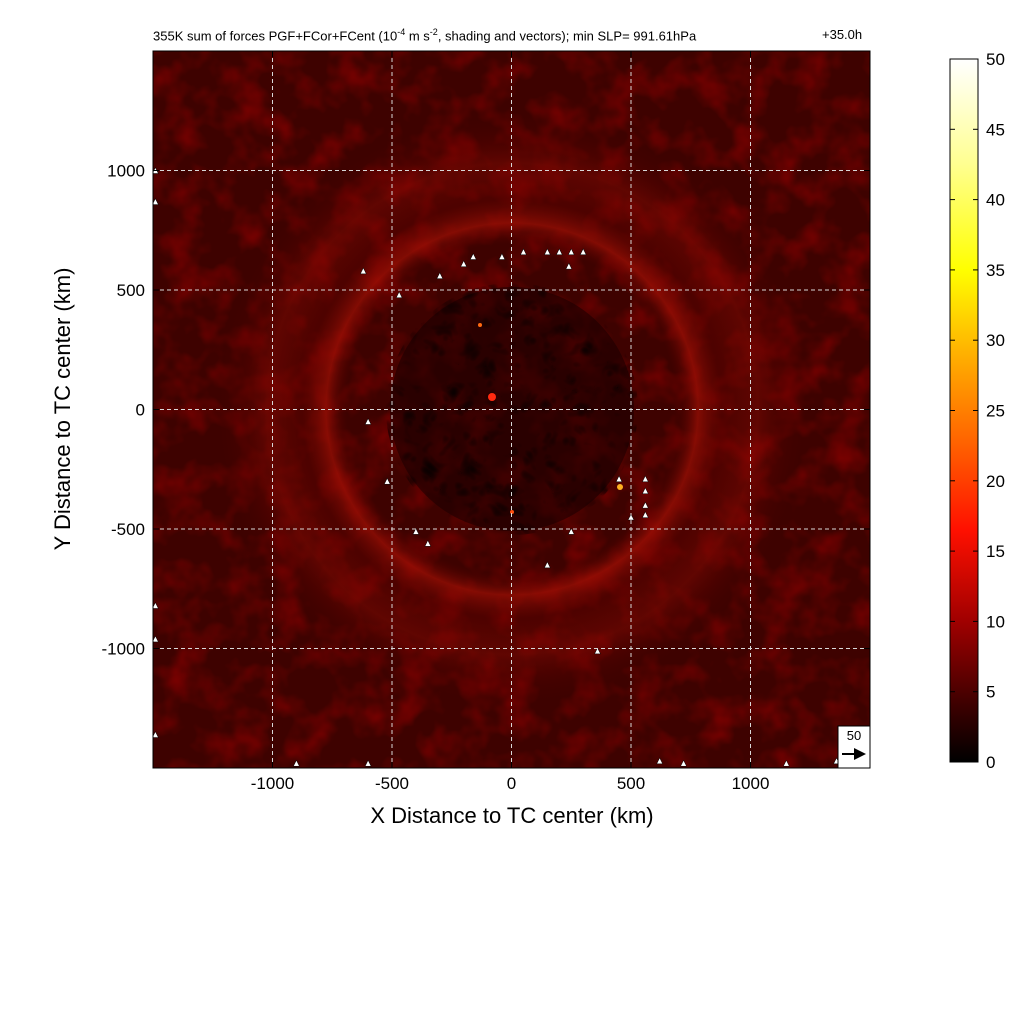  I want to click on x-tick-label: -500, so click(392, 783).